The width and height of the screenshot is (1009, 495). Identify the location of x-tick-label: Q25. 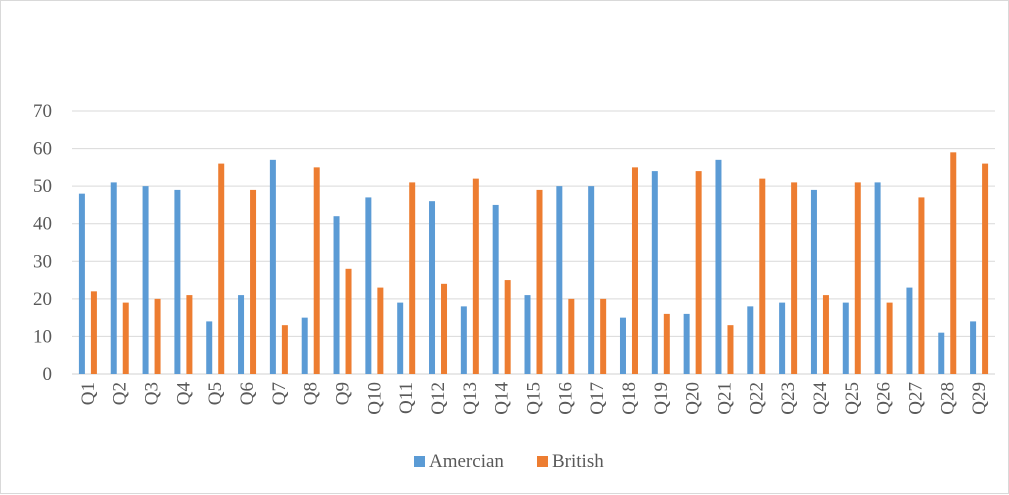
(852, 398).